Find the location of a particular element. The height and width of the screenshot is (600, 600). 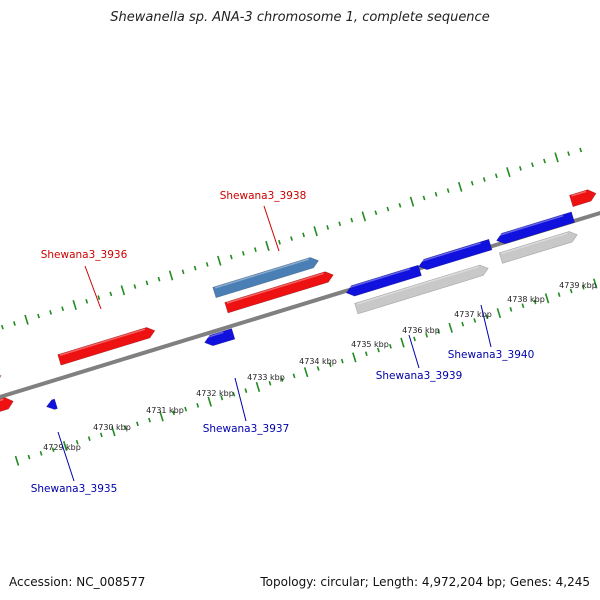

tick-label: 4730 kbp is located at coordinates (112, 427).